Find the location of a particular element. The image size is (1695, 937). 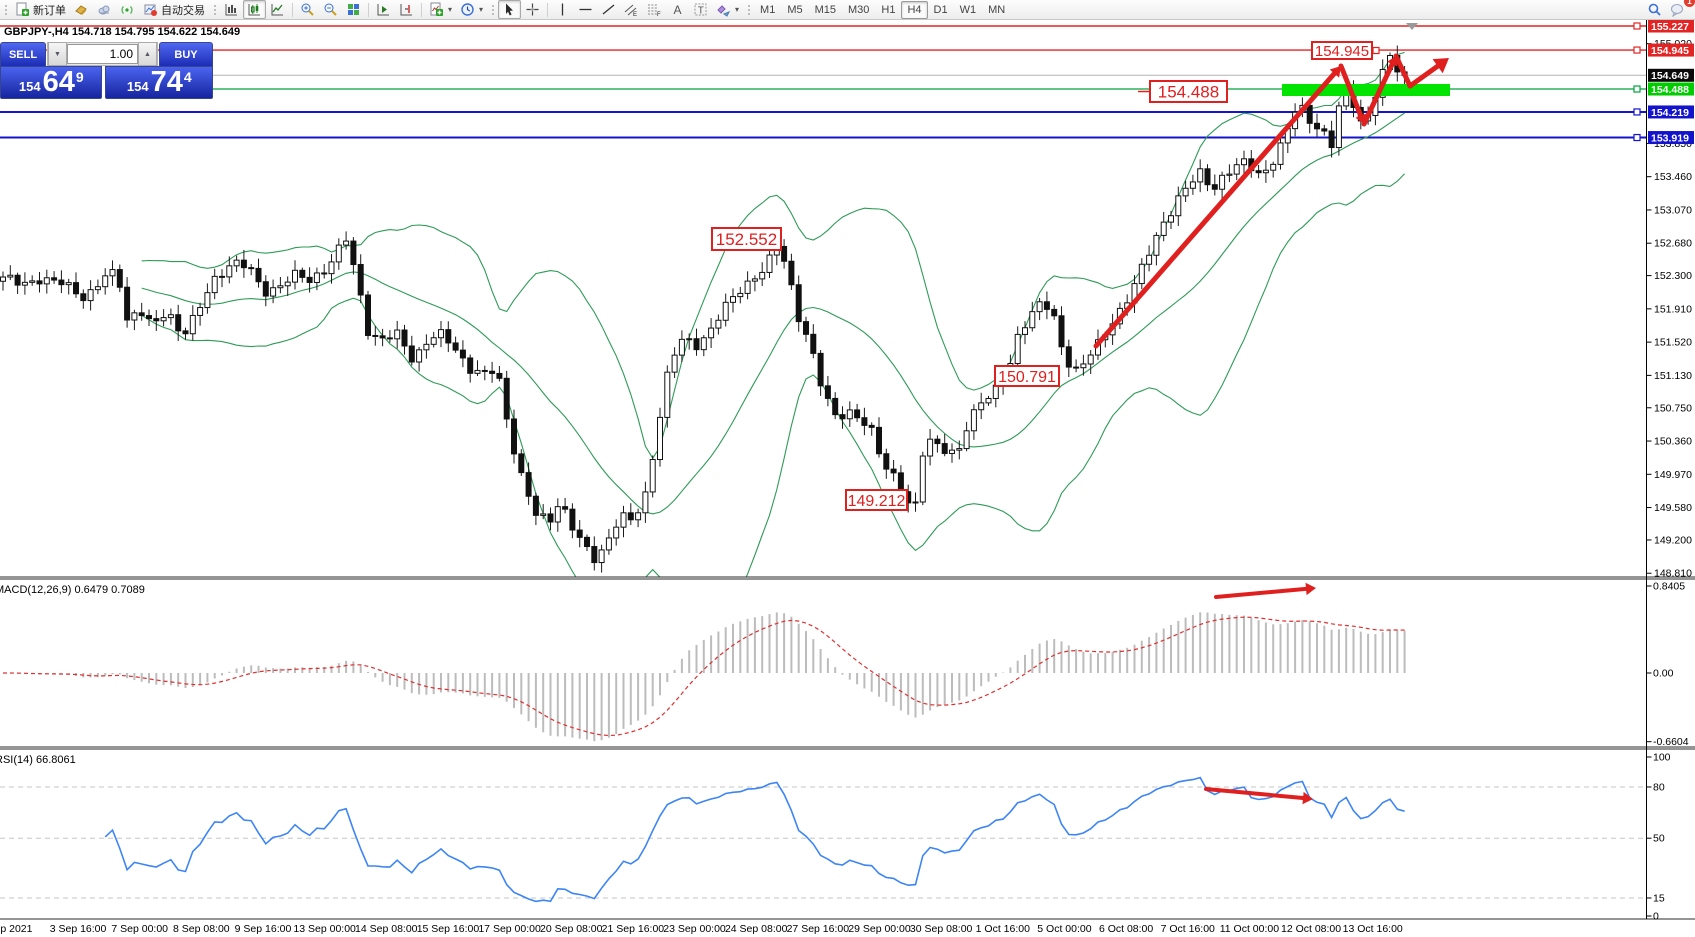

buy-button: BUY is located at coordinates (186, 54).